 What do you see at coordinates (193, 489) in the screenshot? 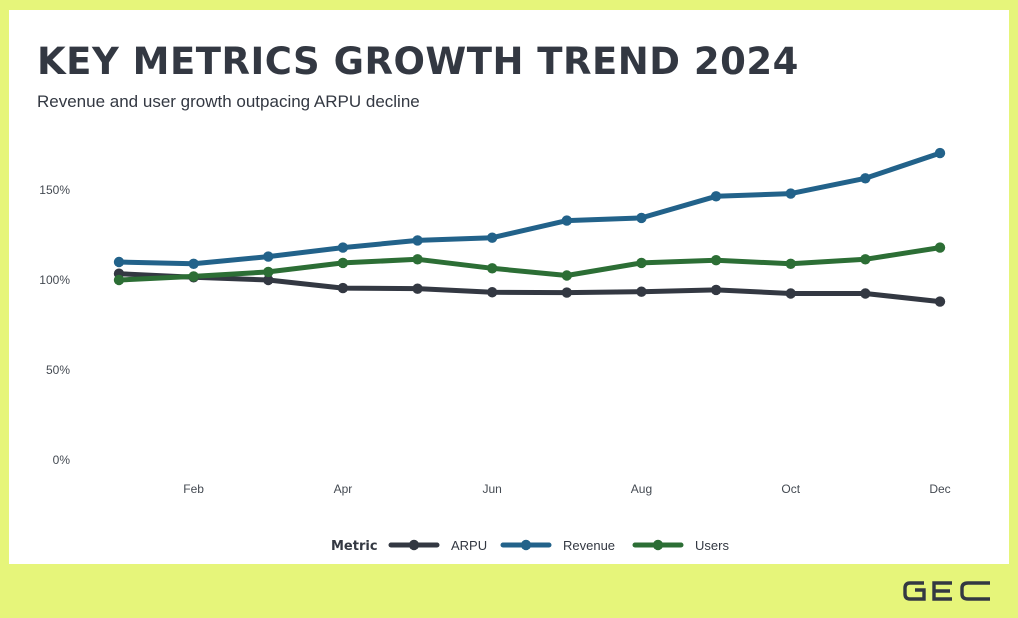
I see `x-tick-label: Feb` at bounding box center [193, 489].